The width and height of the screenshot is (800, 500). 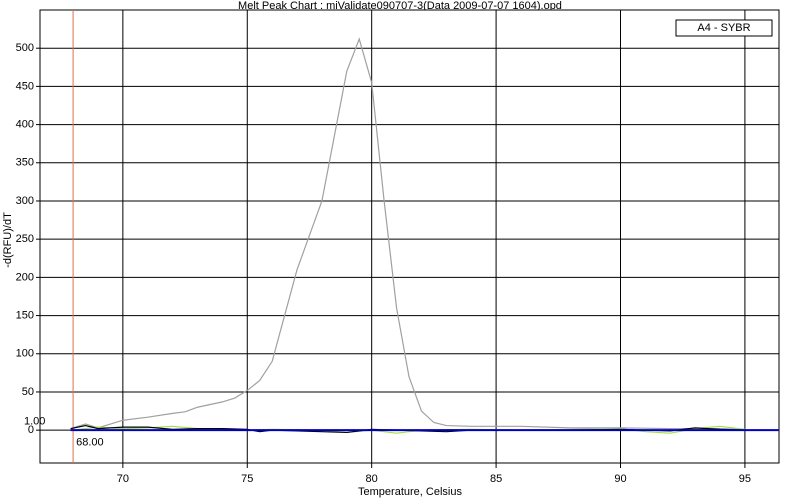 What do you see at coordinates (90, 442) in the screenshot?
I see `threshold-x-label: 68.00` at bounding box center [90, 442].